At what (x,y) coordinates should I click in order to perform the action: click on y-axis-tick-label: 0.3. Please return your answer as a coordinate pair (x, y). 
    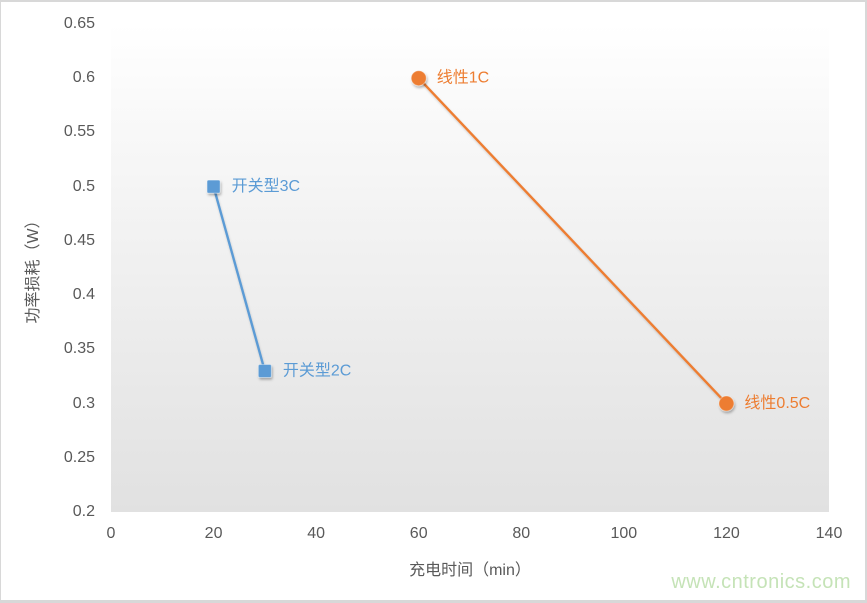
    Looking at the image, I should click on (83, 403).